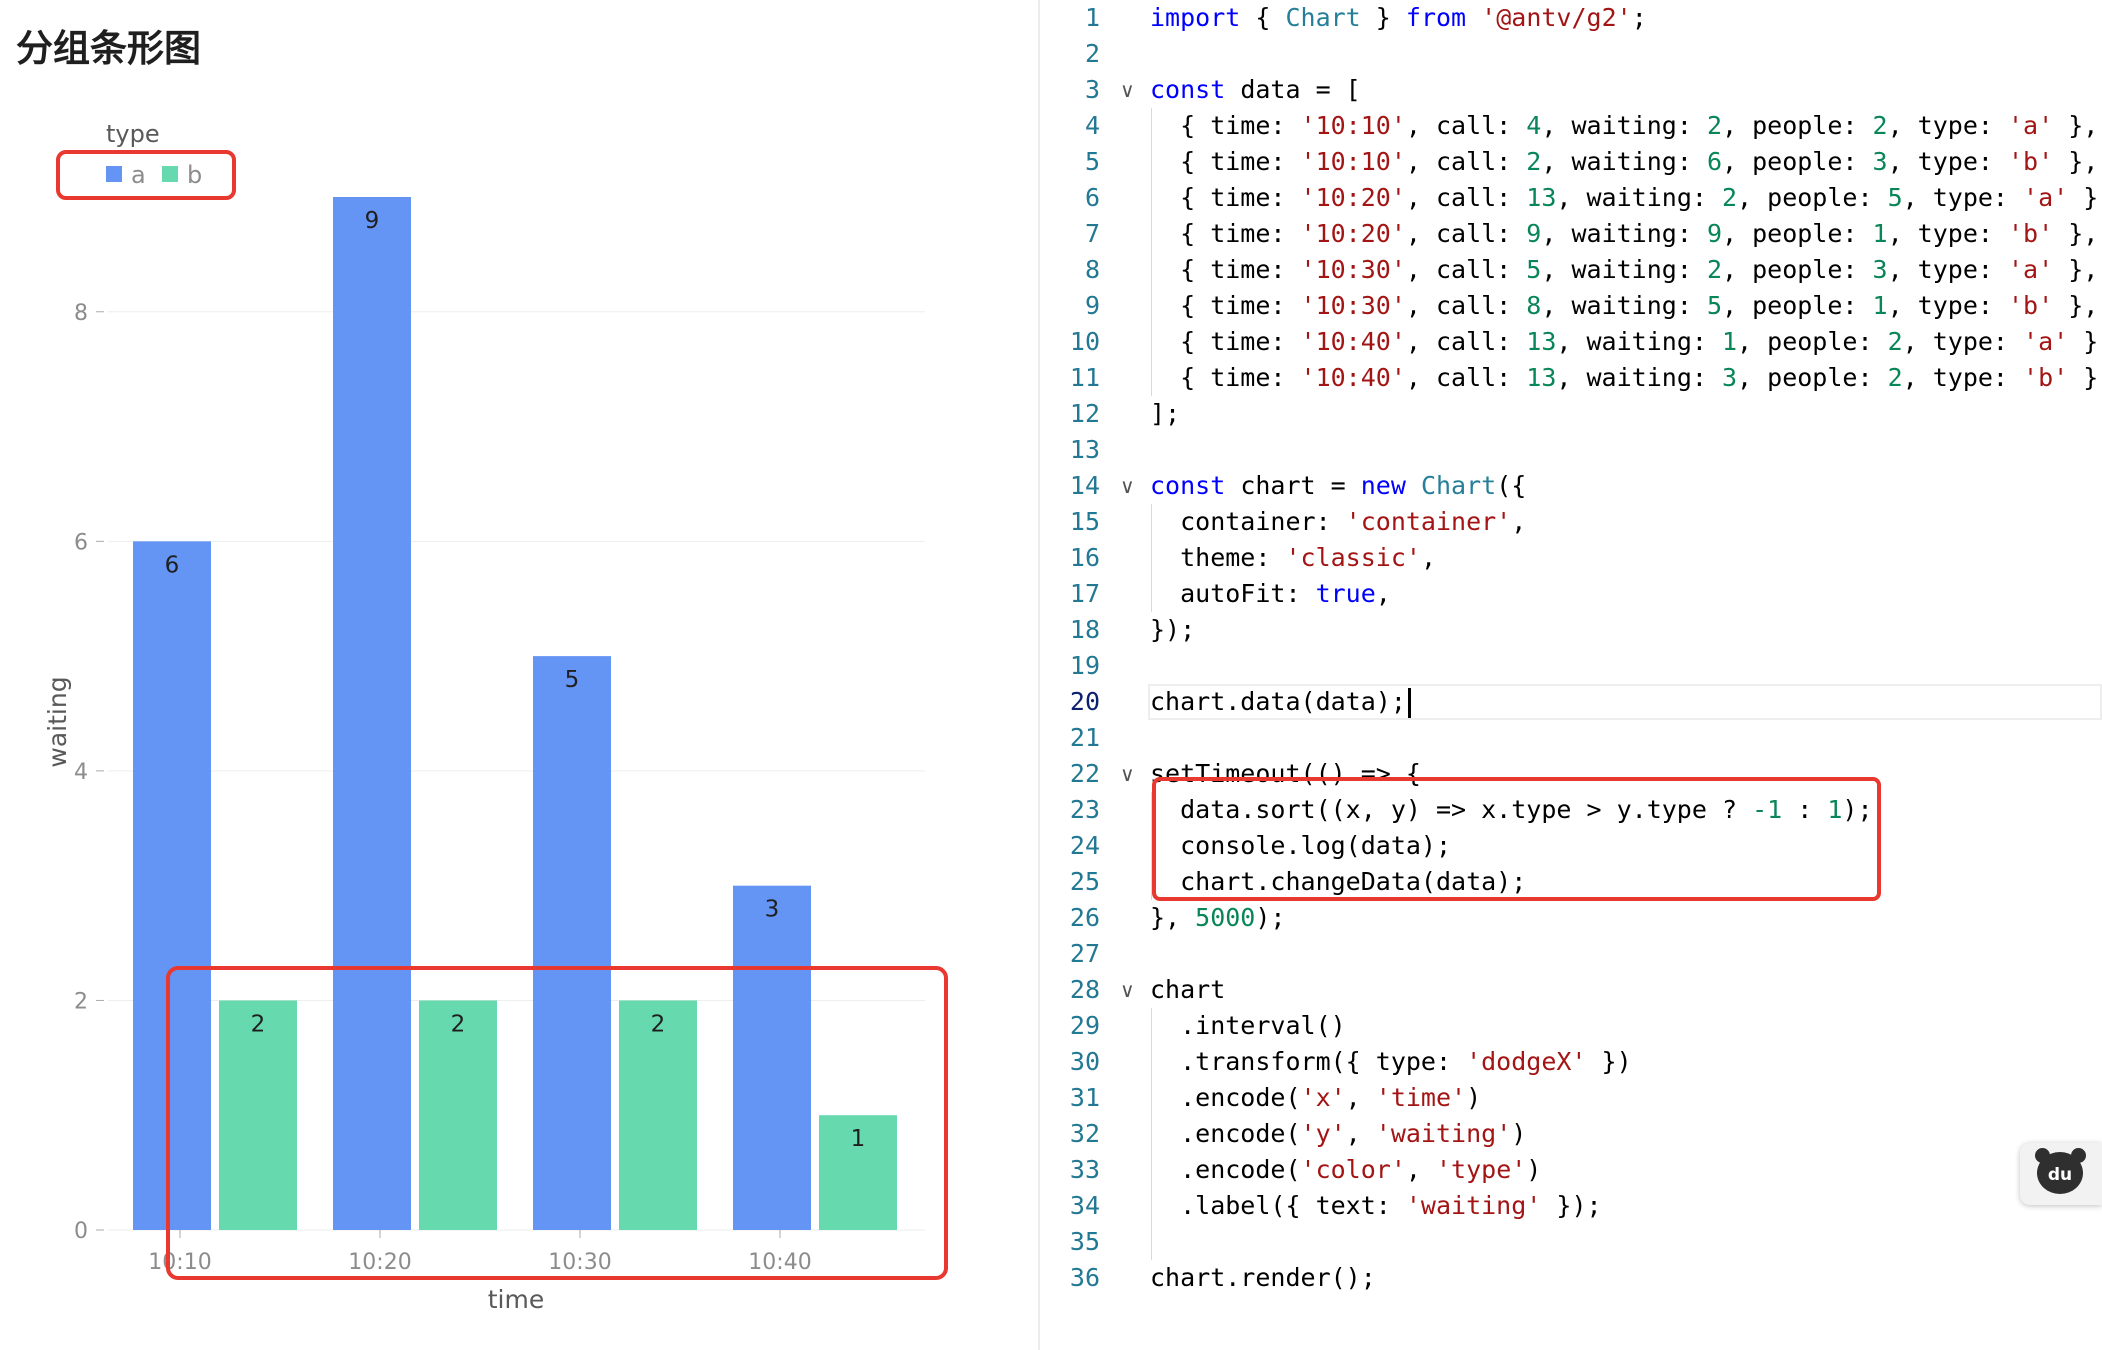 This screenshot has width=2102, height=1350. What do you see at coordinates (1151, 252) in the screenshot?
I see `indent-guide` at bounding box center [1151, 252].